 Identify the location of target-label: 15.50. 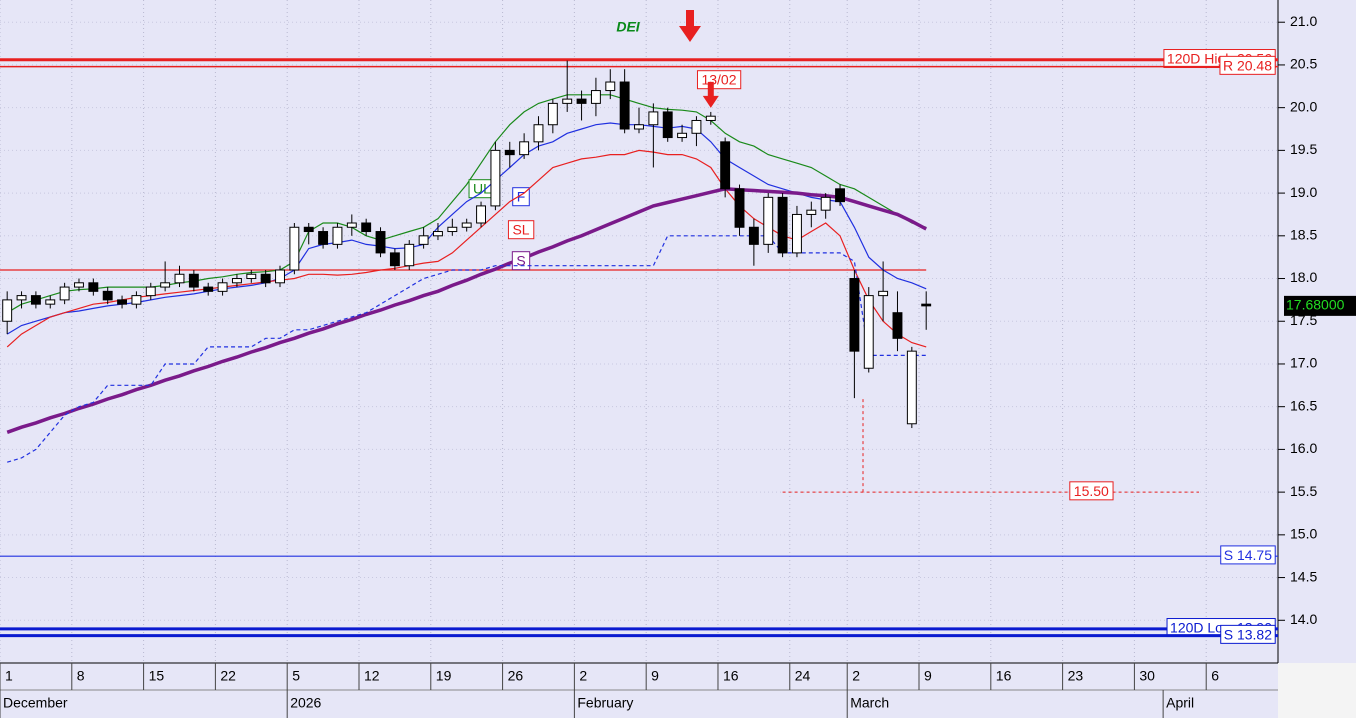
(1091, 491).